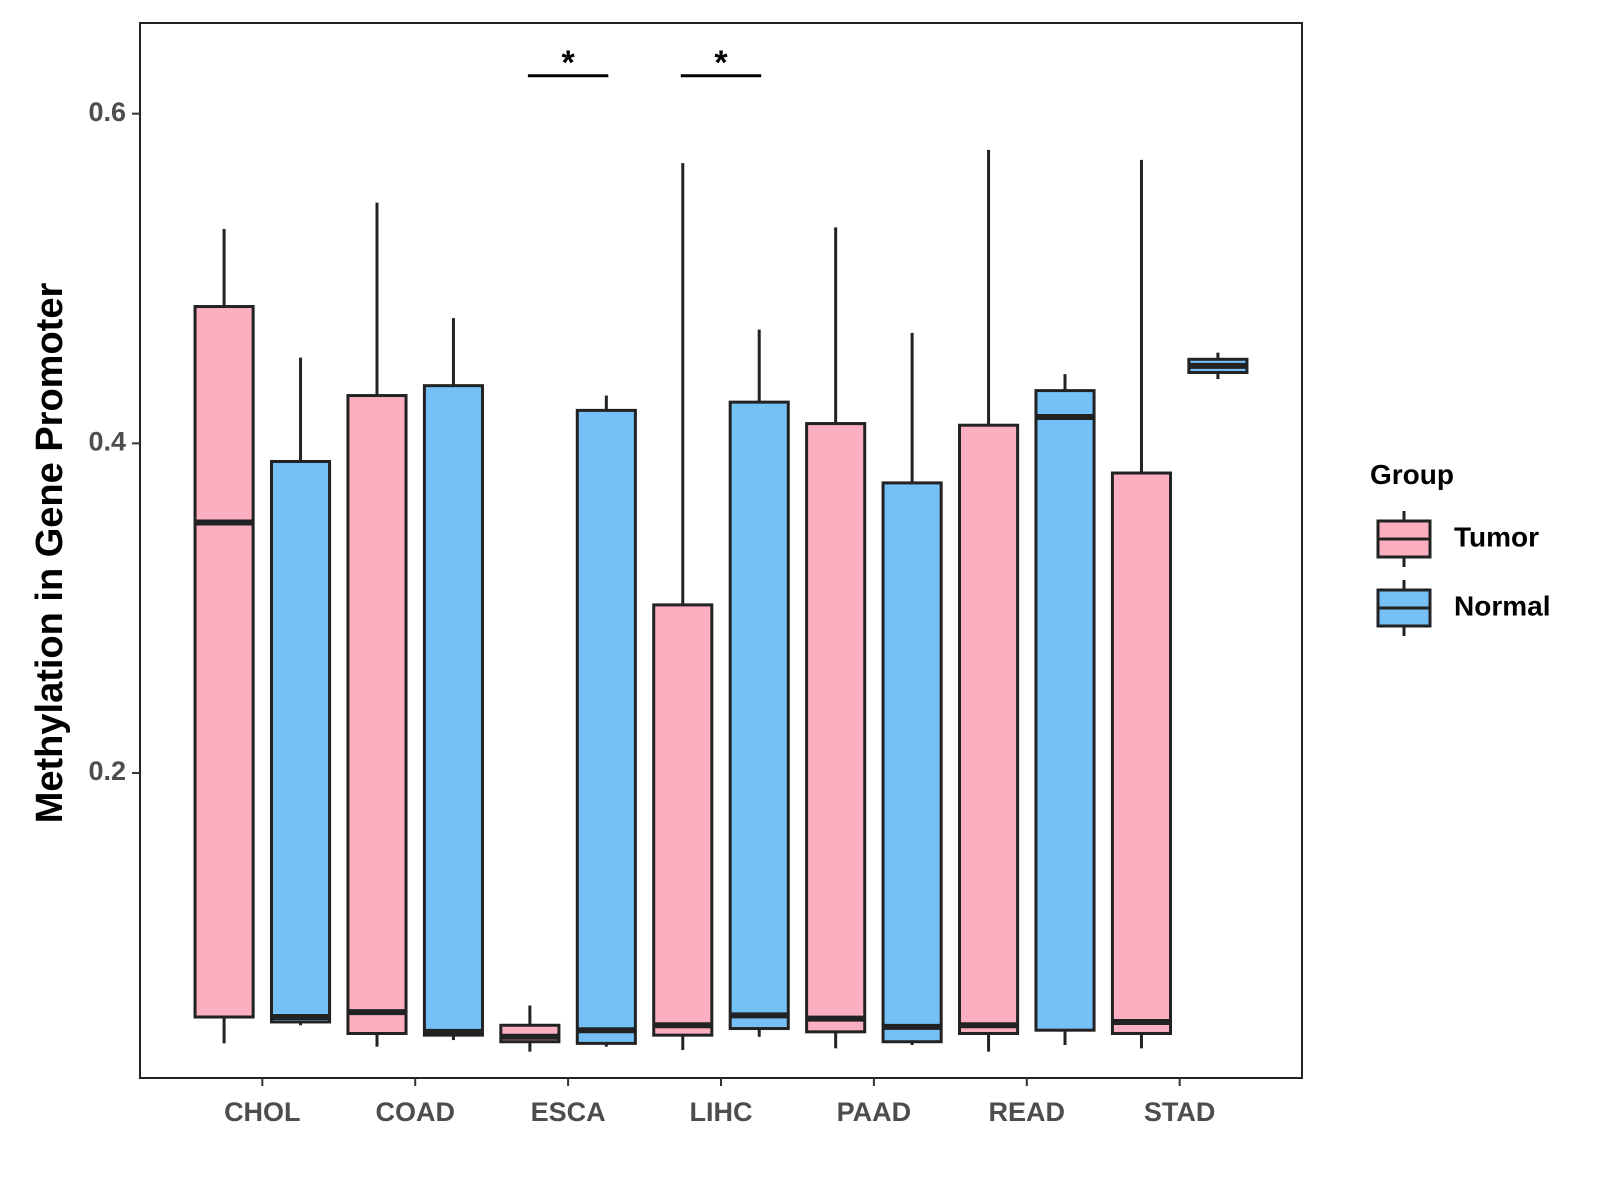 Image resolution: width=1600 pixels, height=1200 pixels. What do you see at coordinates (262, 1112) in the screenshot?
I see `x-tick-label: CHOL` at bounding box center [262, 1112].